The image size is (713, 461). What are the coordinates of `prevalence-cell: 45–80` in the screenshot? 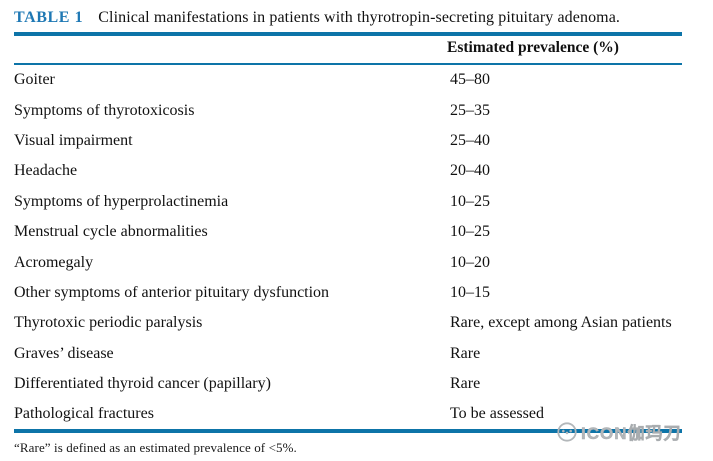 It's located at (470, 80).